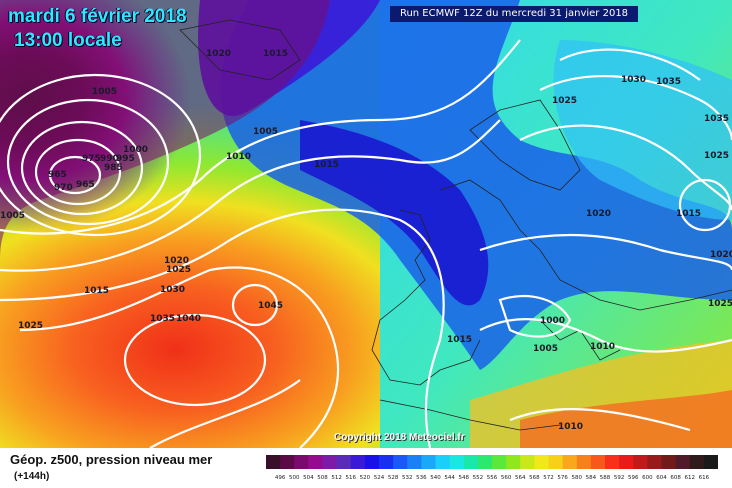 The width and height of the screenshot is (732, 488). I want to click on forecast-time: 13:00 locale, so click(68, 40).